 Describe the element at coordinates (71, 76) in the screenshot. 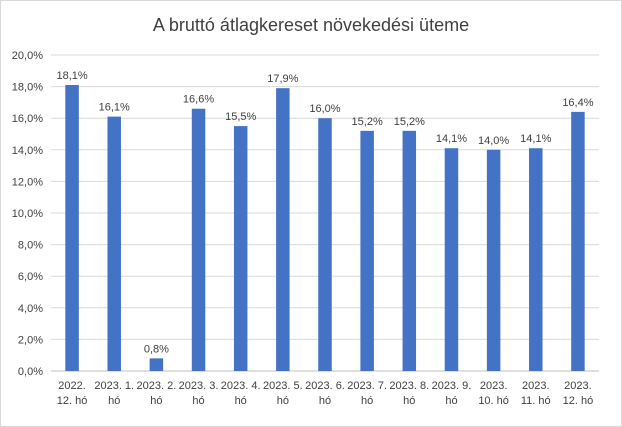

I see `data-label: 18,1%` at that location.